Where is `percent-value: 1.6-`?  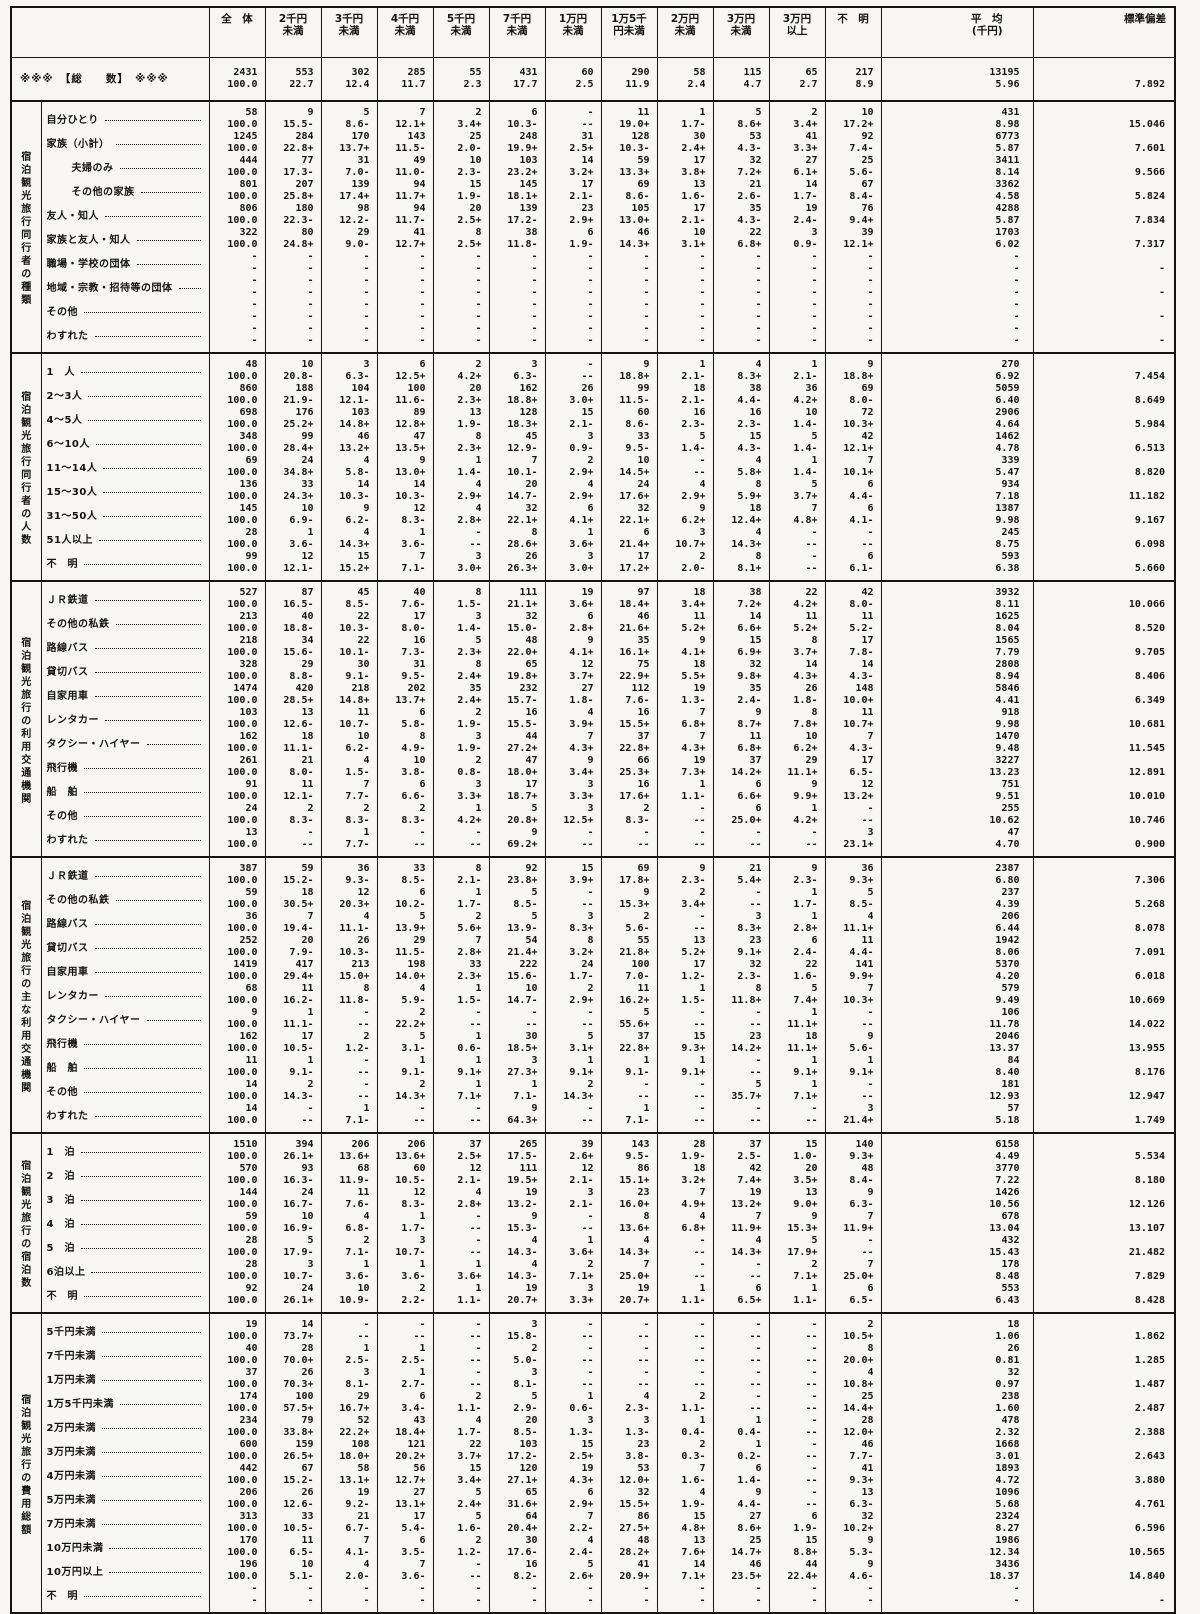
percent-value: 1.6- is located at coordinates (805, 976).